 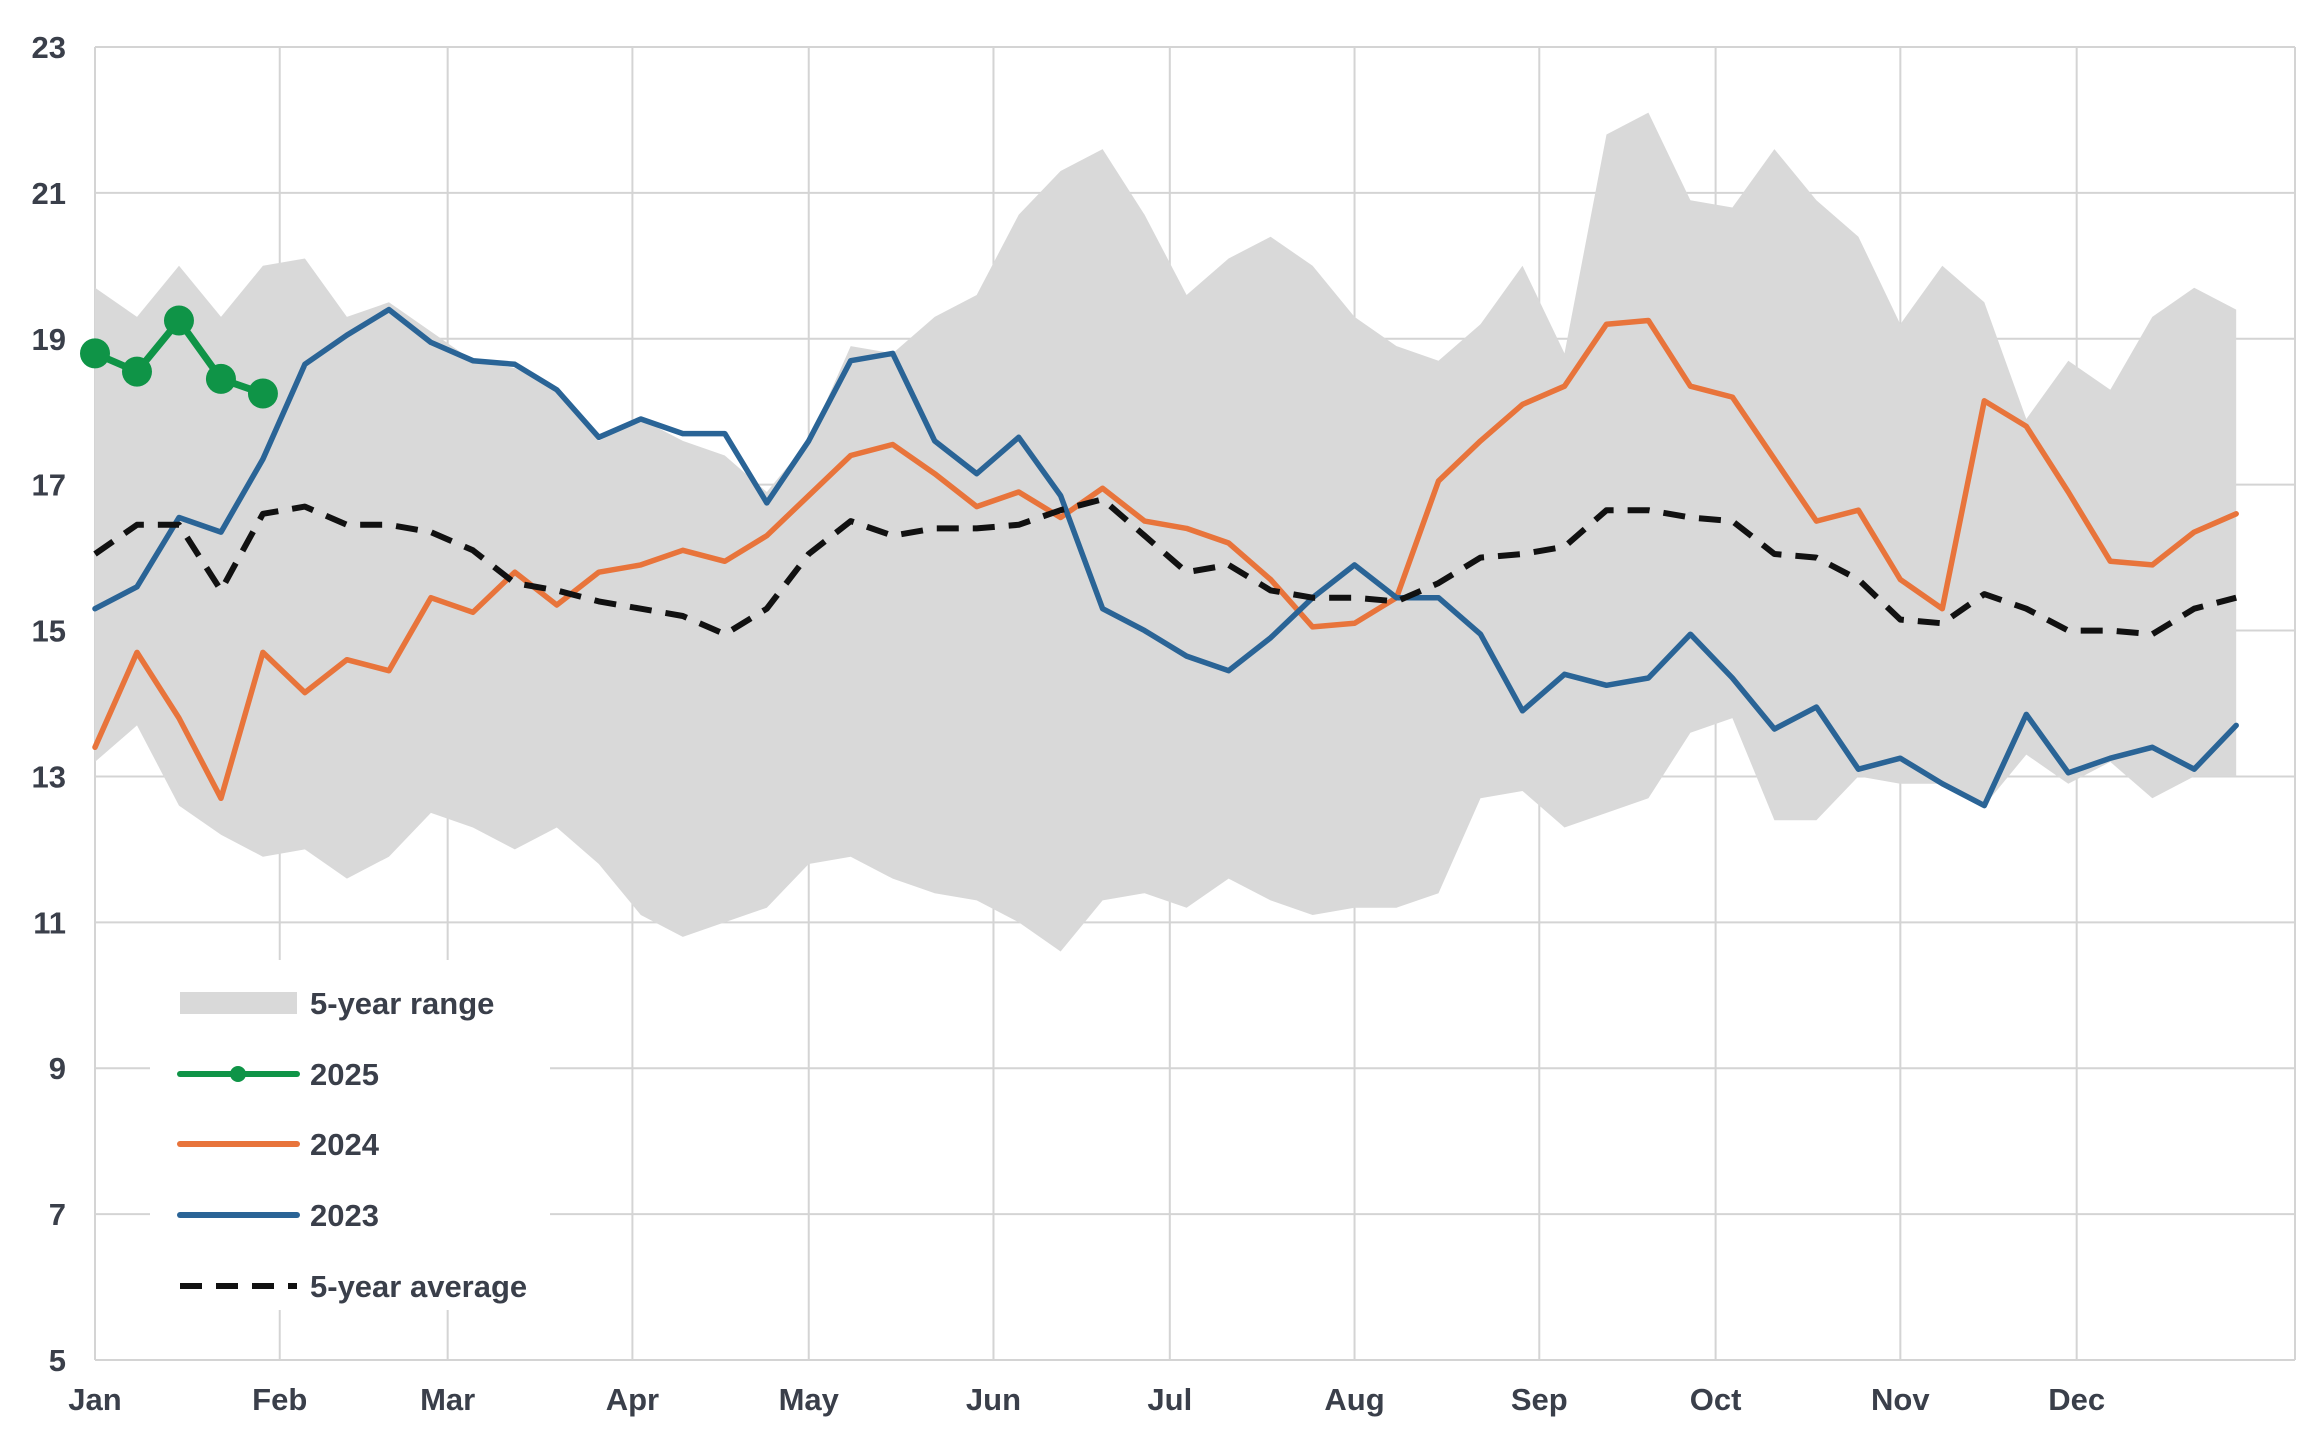 I want to click on legend-label: 5-year average, so click(x=418, y=1286).